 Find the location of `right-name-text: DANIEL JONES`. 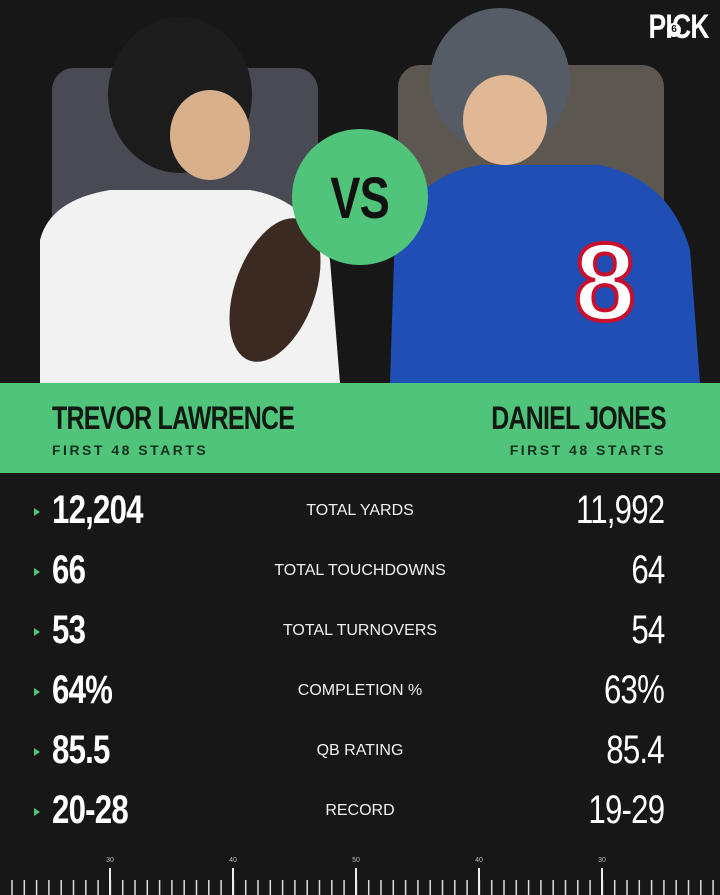

right-name-text: DANIEL JONES is located at coordinates (578, 418).